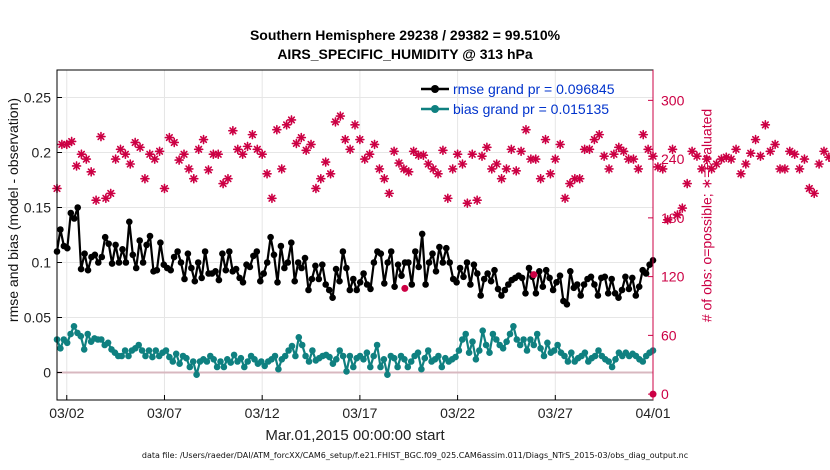  I want to click on left-tick-label: 0.2, so click(42, 153).